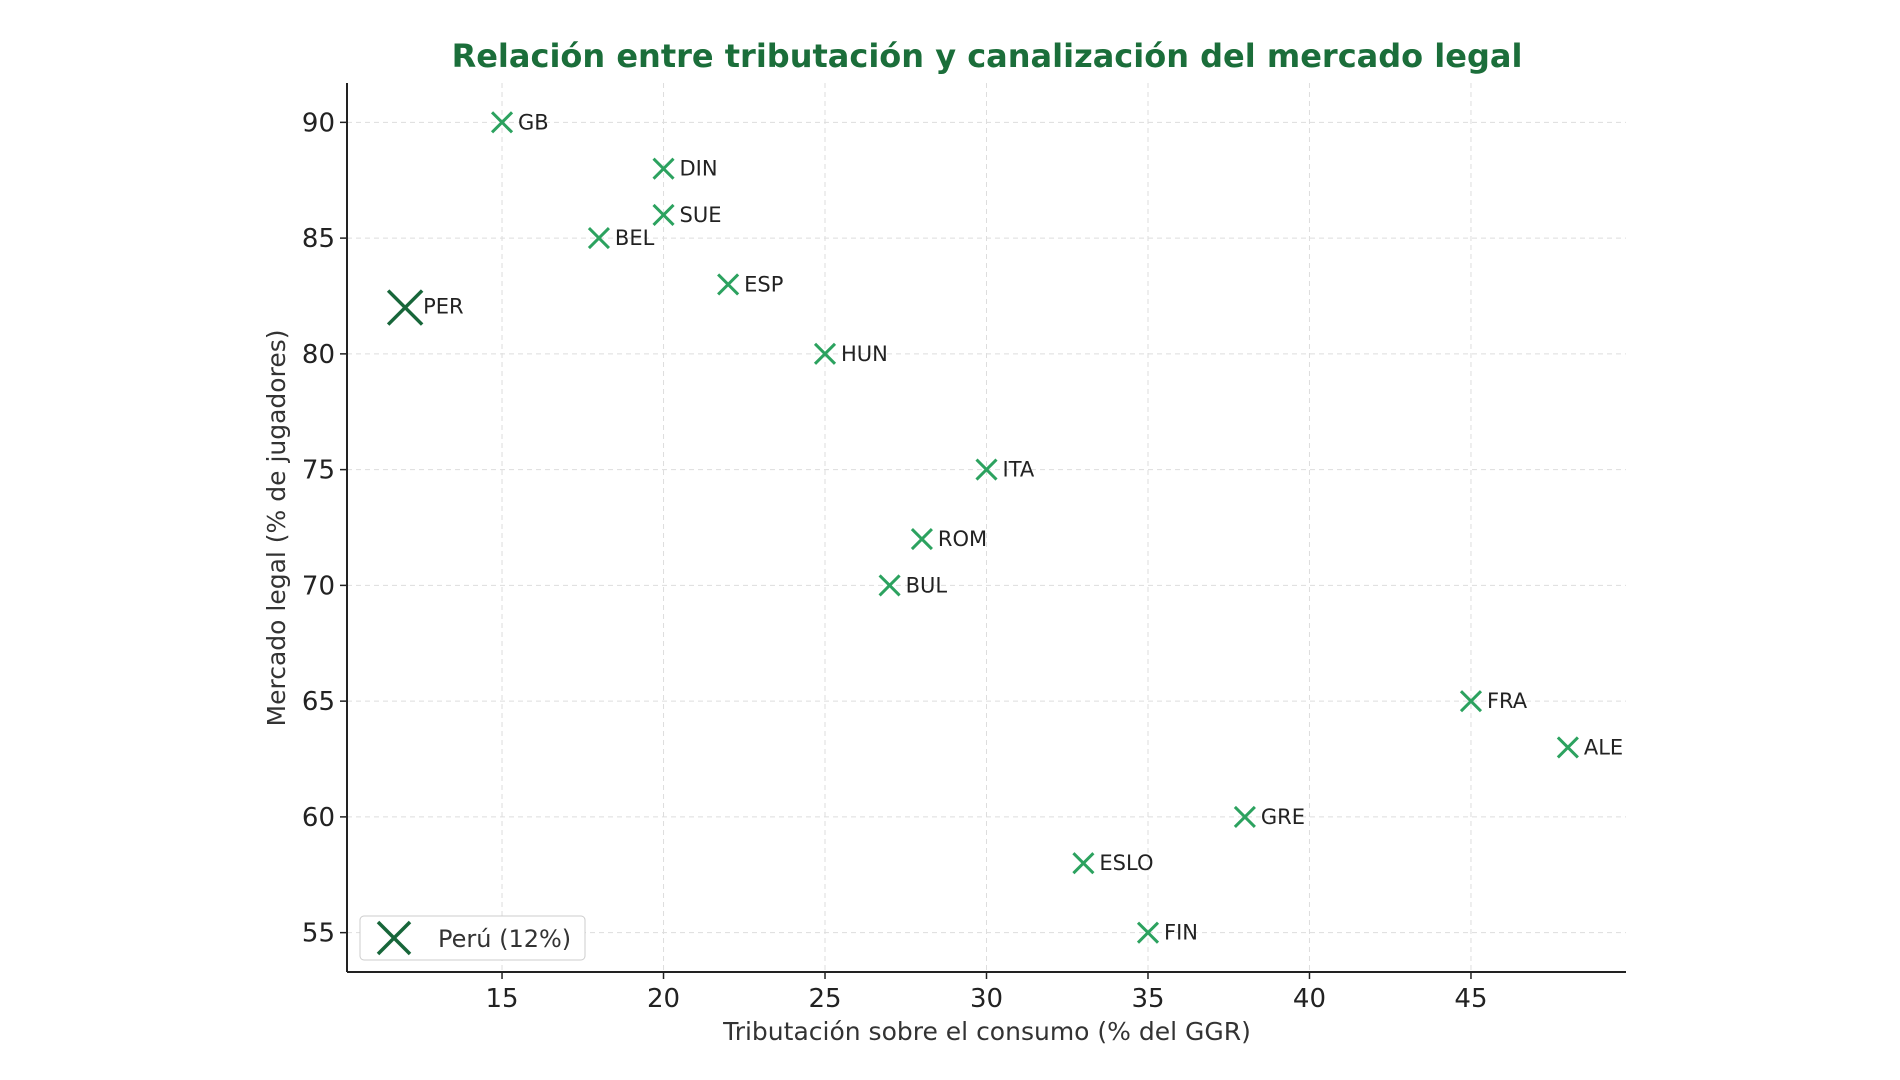 The height and width of the screenshot is (1080, 1900). I want to click on x-tick-label: 40, so click(1309, 999).